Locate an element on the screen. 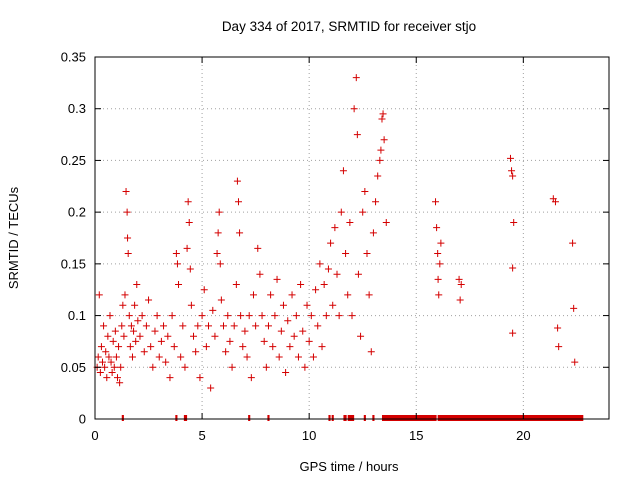  y-tick-label: 0.15 is located at coordinates (73, 263).